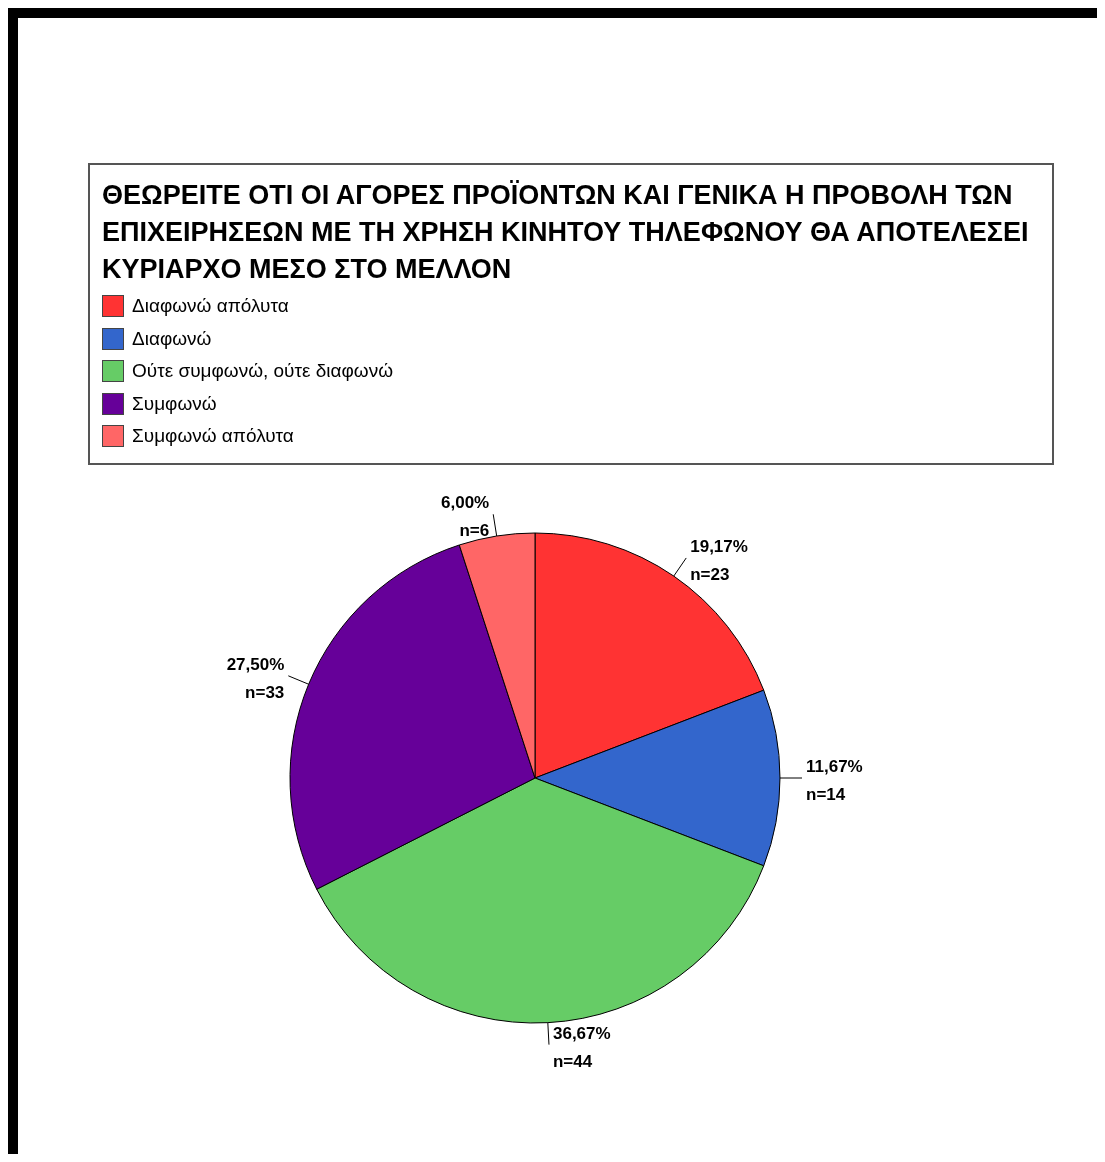 The height and width of the screenshot is (1162, 1105). What do you see at coordinates (174, 403) in the screenshot?
I see `legend-label: Συμφωνώ` at bounding box center [174, 403].